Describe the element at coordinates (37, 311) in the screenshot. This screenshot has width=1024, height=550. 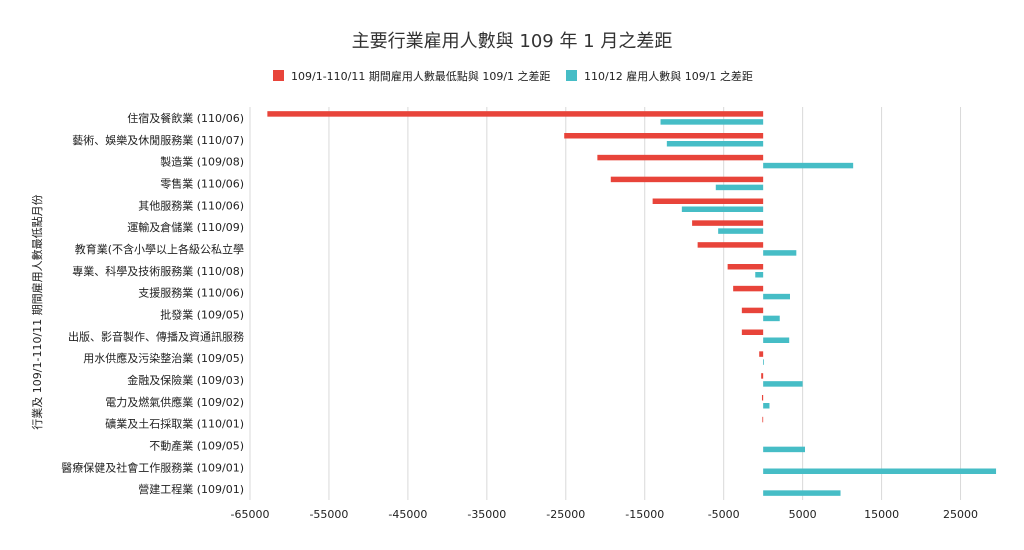
I see `y-axis-title: 行業及 109/1-110/11 期間雇用人數最低點月份` at that location.